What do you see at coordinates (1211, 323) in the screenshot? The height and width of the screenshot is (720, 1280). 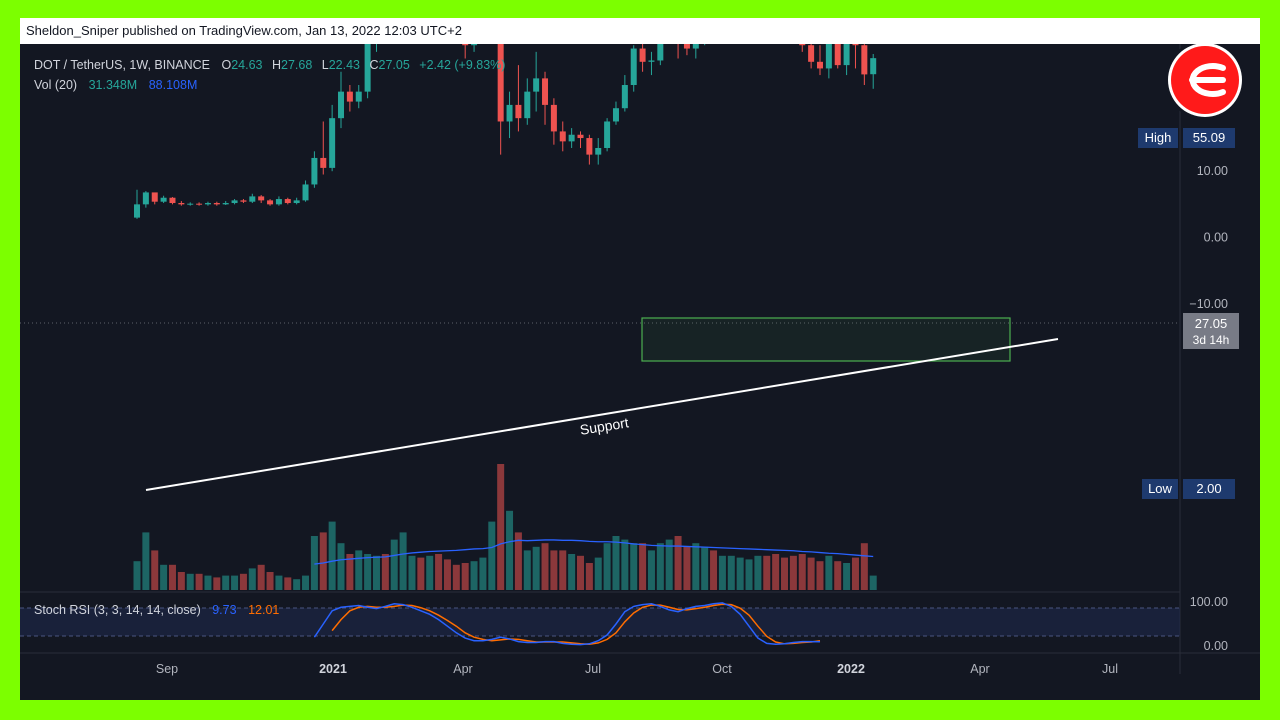 I see `current-price-value: 27.05` at bounding box center [1211, 323].